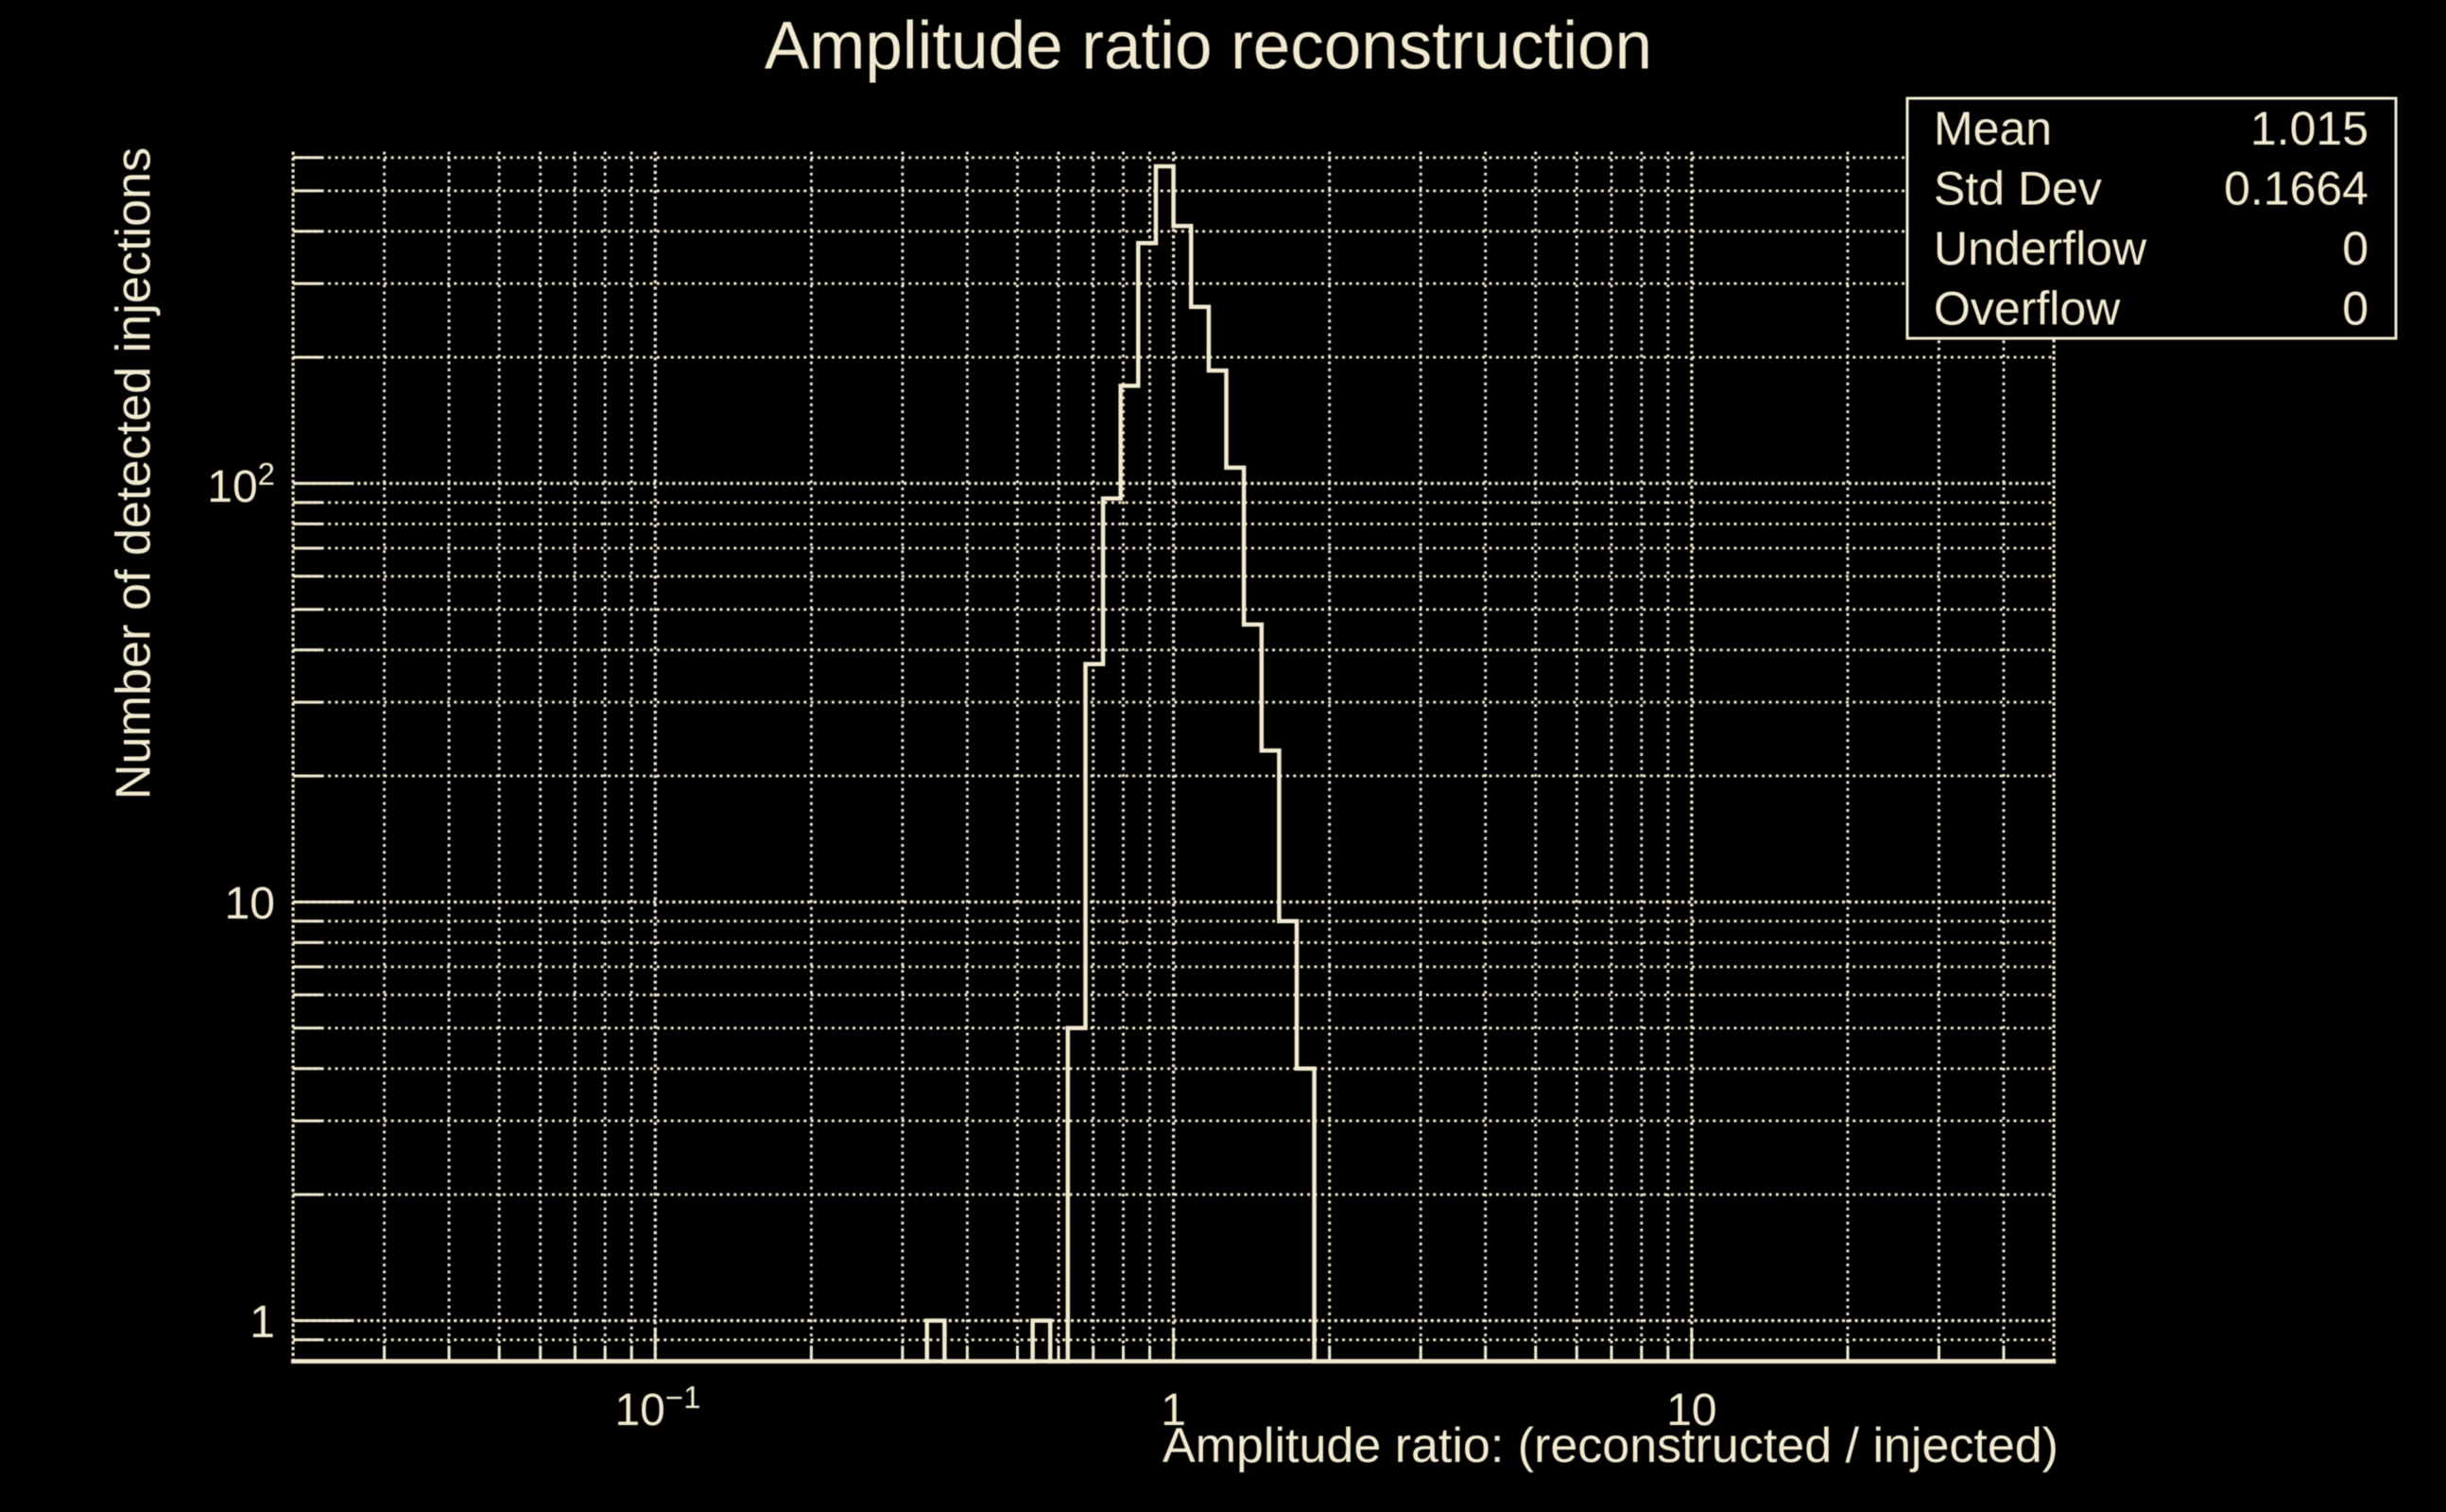 The height and width of the screenshot is (1512, 2446). What do you see at coordinates (1208, 46) in the screenshot?
I see `svg-text: Amplitude ratio reconstruction` at bounding box center [1208, 46].